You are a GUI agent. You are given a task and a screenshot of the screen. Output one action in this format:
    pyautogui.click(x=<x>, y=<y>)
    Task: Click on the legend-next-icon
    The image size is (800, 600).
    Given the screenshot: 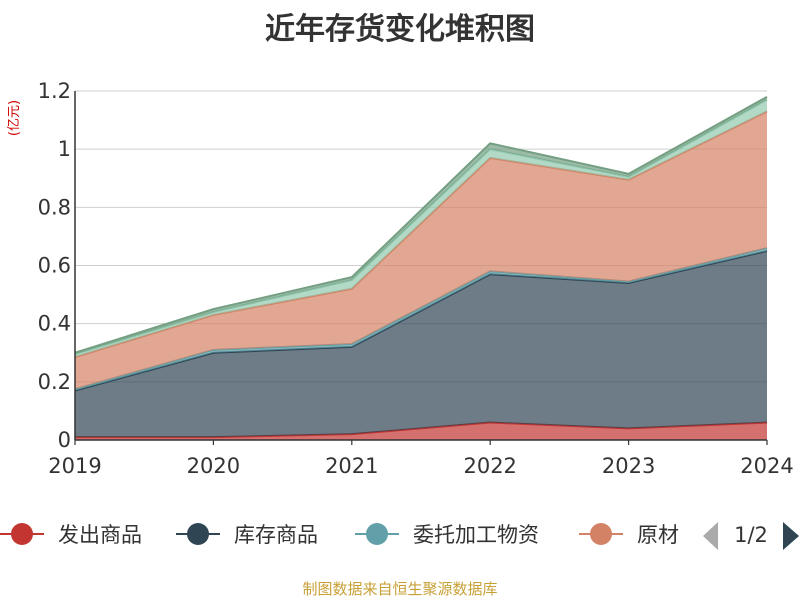 What is the action you would take?
    pyautogui.click(x=791, y=536)
    